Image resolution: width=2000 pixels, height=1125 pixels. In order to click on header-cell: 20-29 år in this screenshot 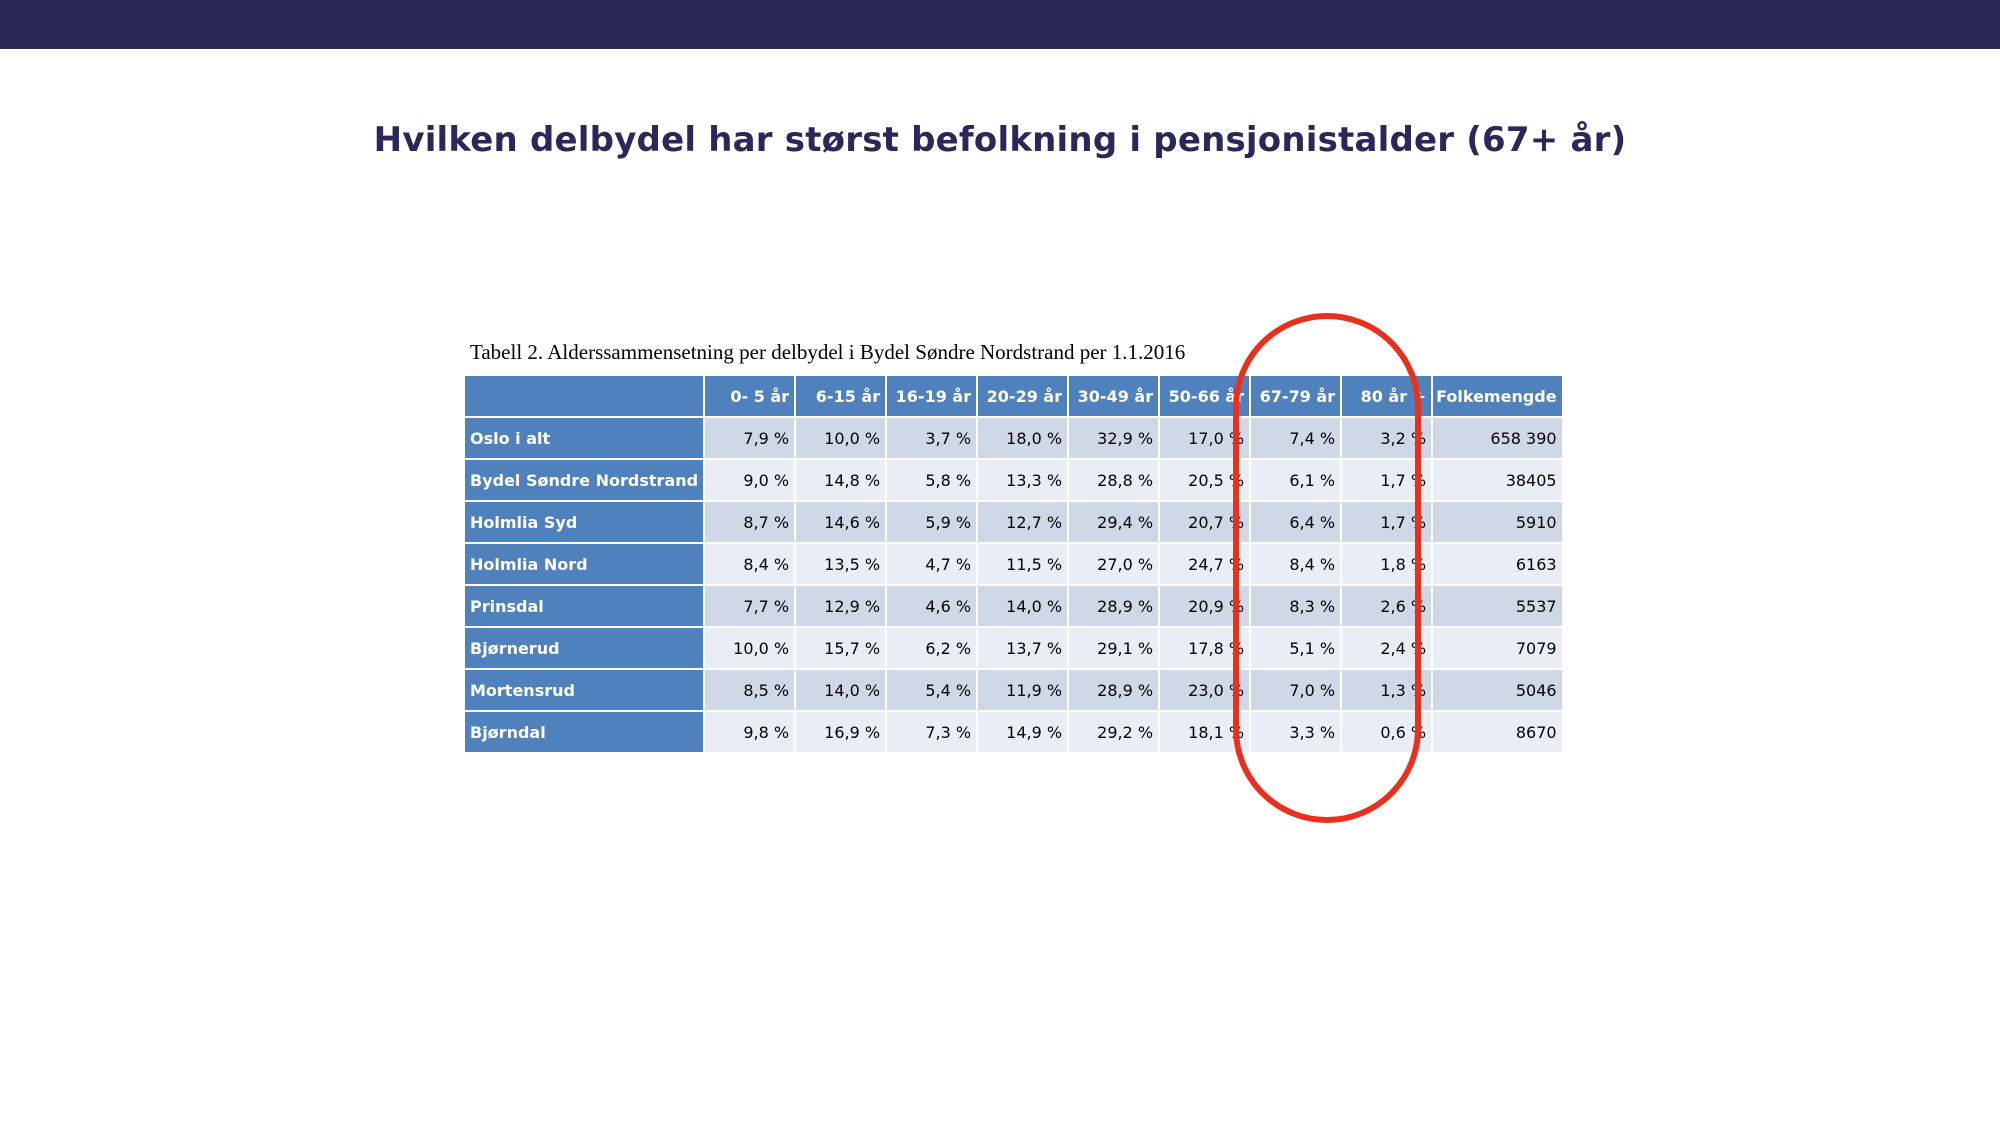, I will do `click(1023, 396)`.